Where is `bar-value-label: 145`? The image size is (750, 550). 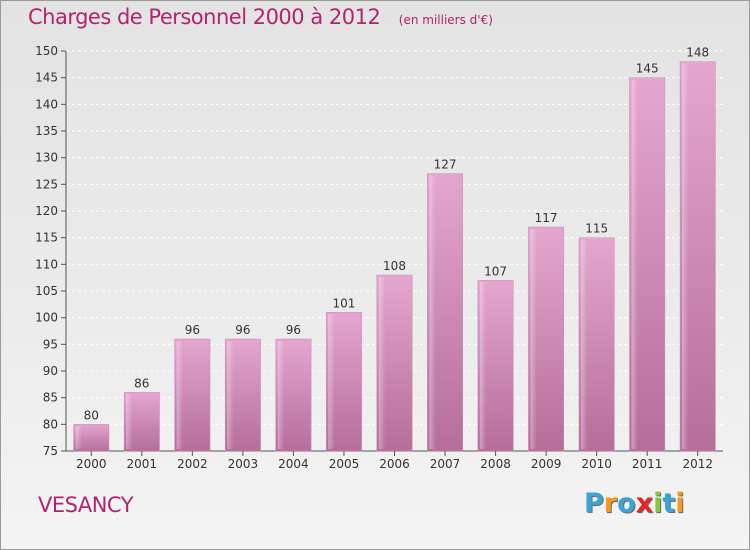 bar-value-label: 145 is located at coordinates (647, 69).